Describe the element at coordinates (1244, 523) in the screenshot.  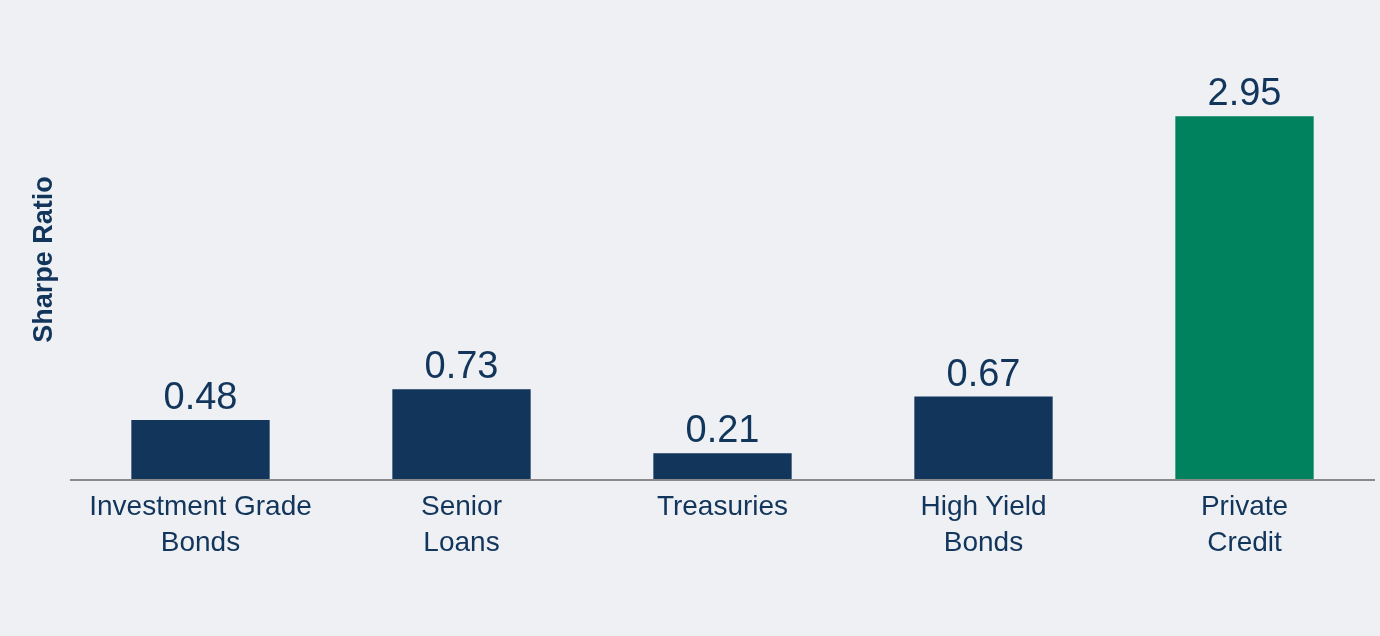
I see `x-tick-label: Private Credit` at that location.